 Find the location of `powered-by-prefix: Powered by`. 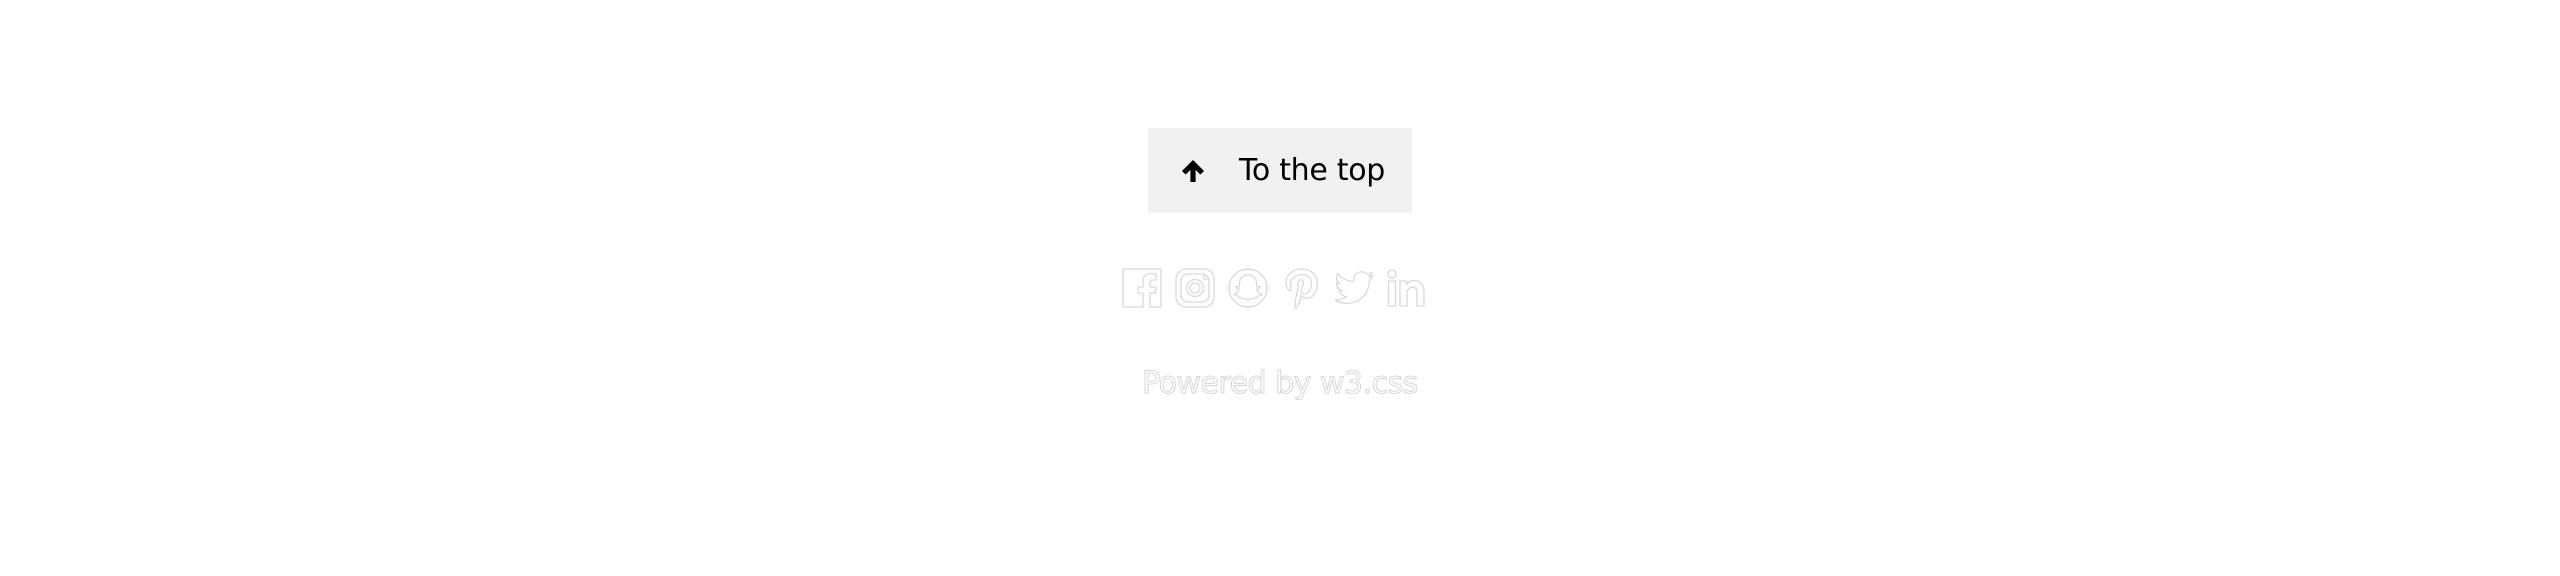

powered-by-prefix: Powered by is located at coordinates (1227, 384).